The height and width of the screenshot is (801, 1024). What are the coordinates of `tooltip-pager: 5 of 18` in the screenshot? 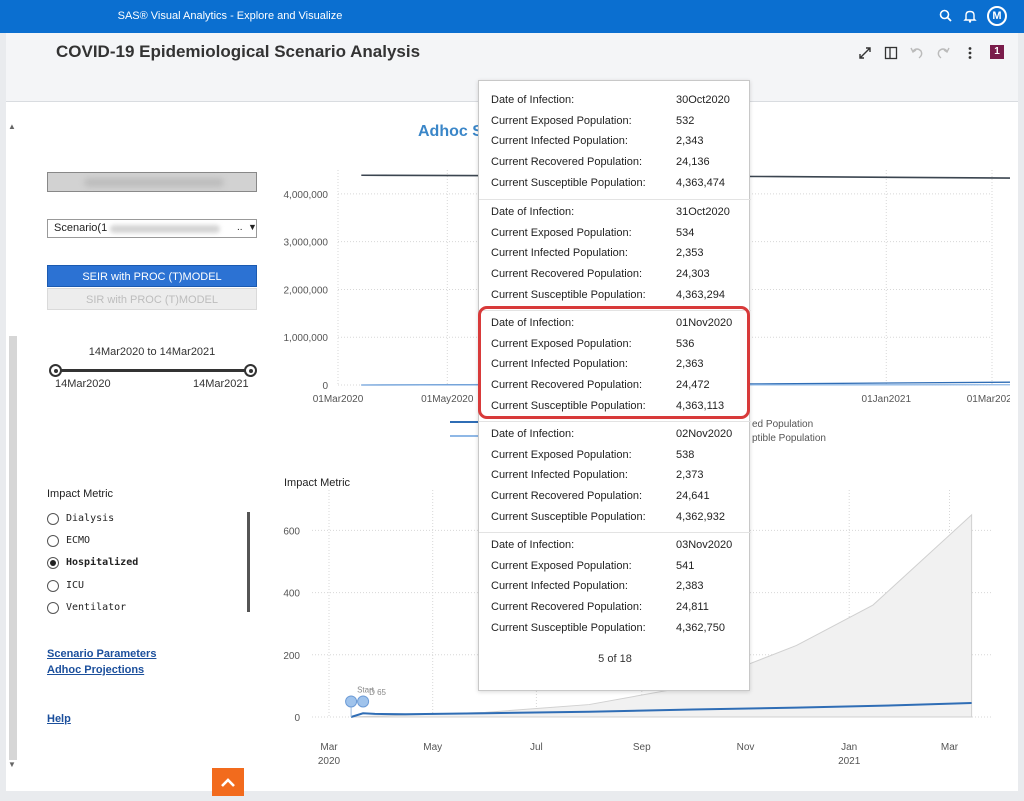 It's located at (615, 659).